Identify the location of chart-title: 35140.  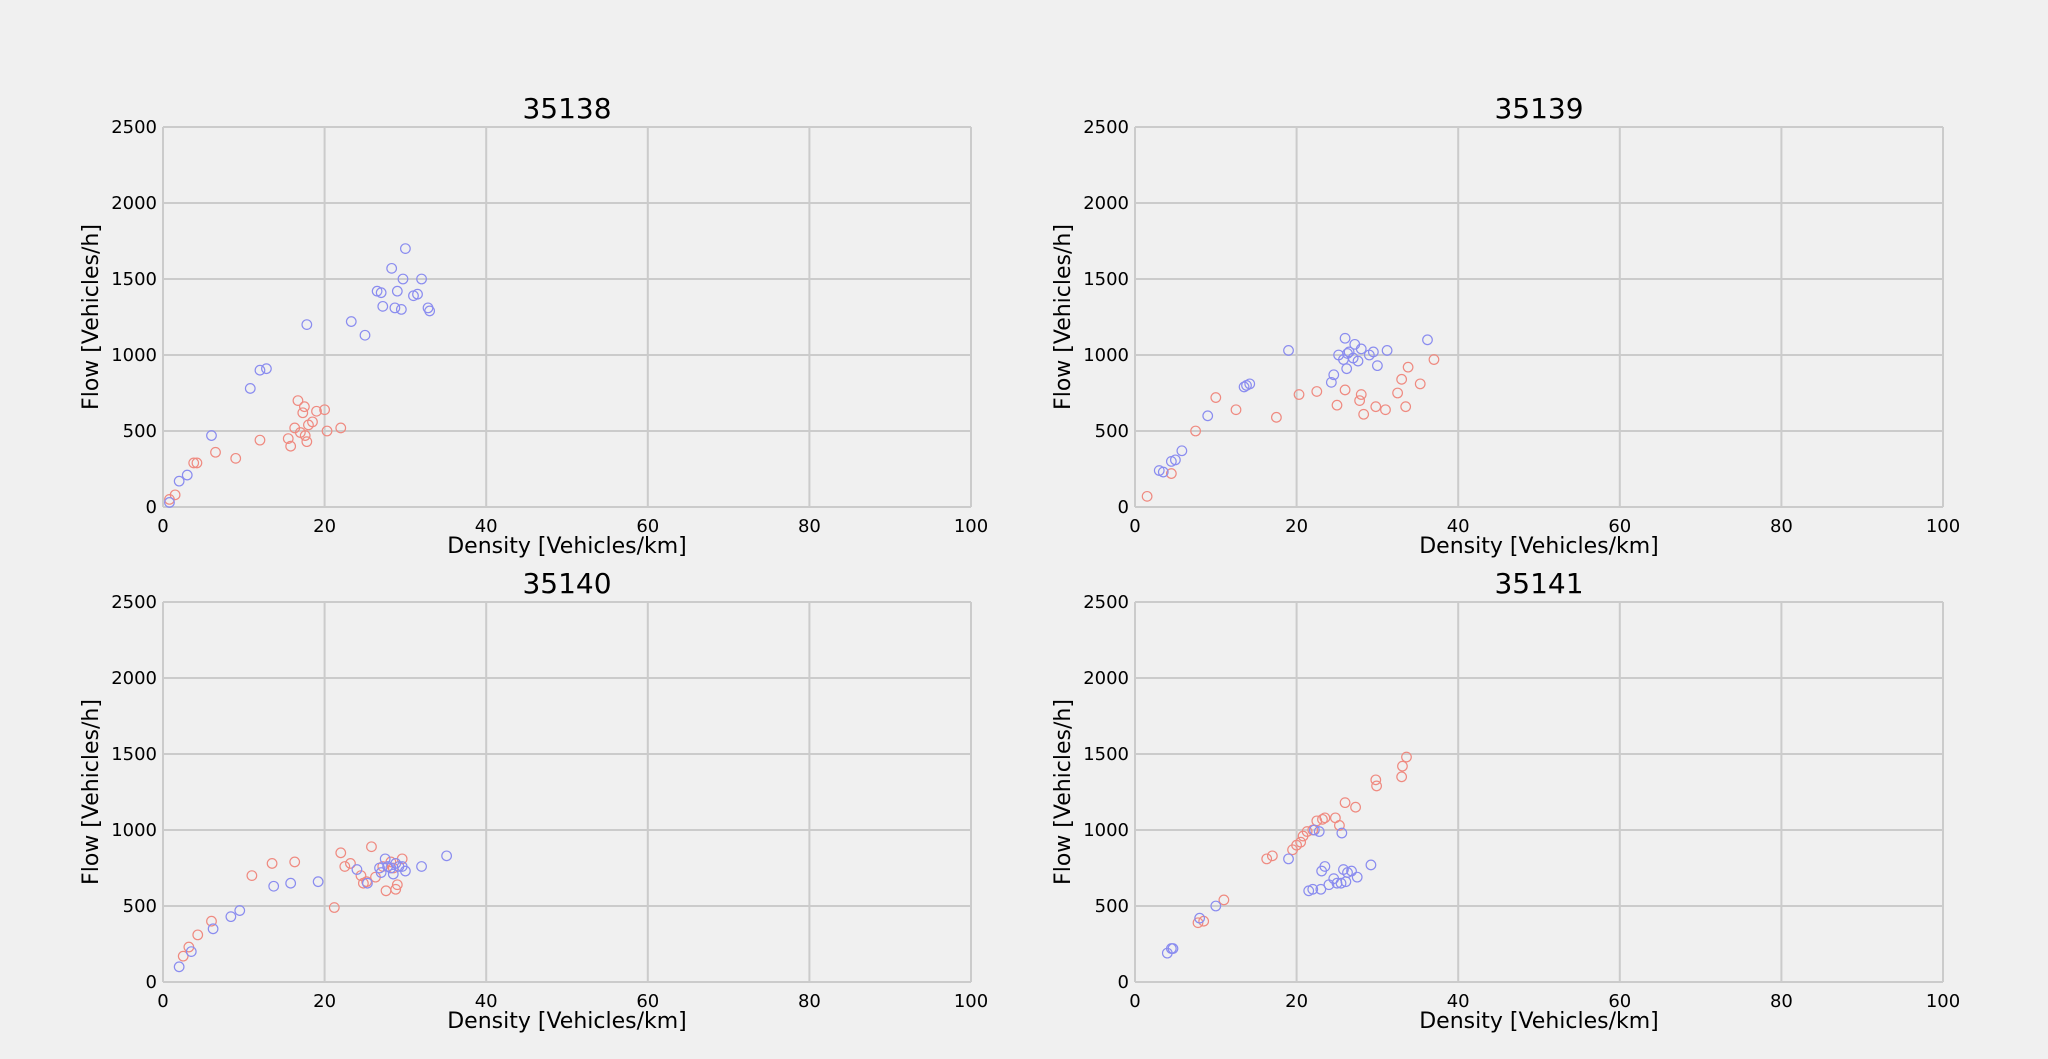
(566, 583).